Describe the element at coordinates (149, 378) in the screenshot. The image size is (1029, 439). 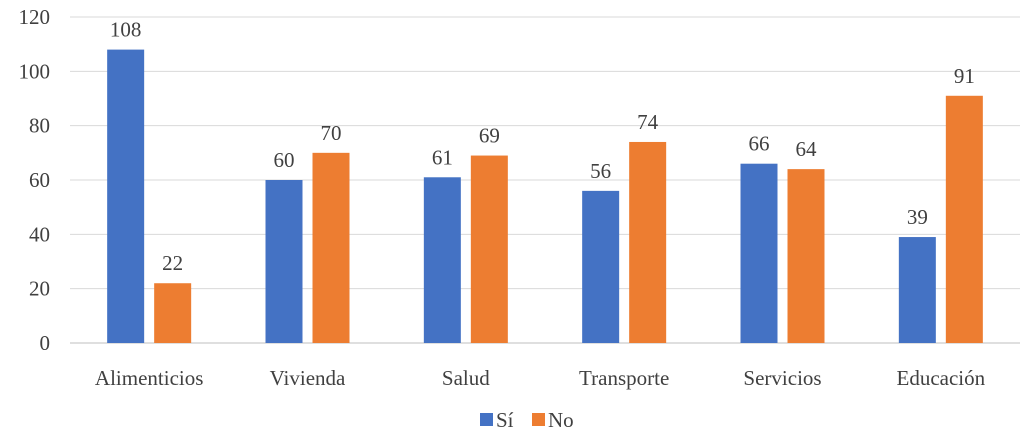
I see `x-category-label: Alimenticios` at that location.